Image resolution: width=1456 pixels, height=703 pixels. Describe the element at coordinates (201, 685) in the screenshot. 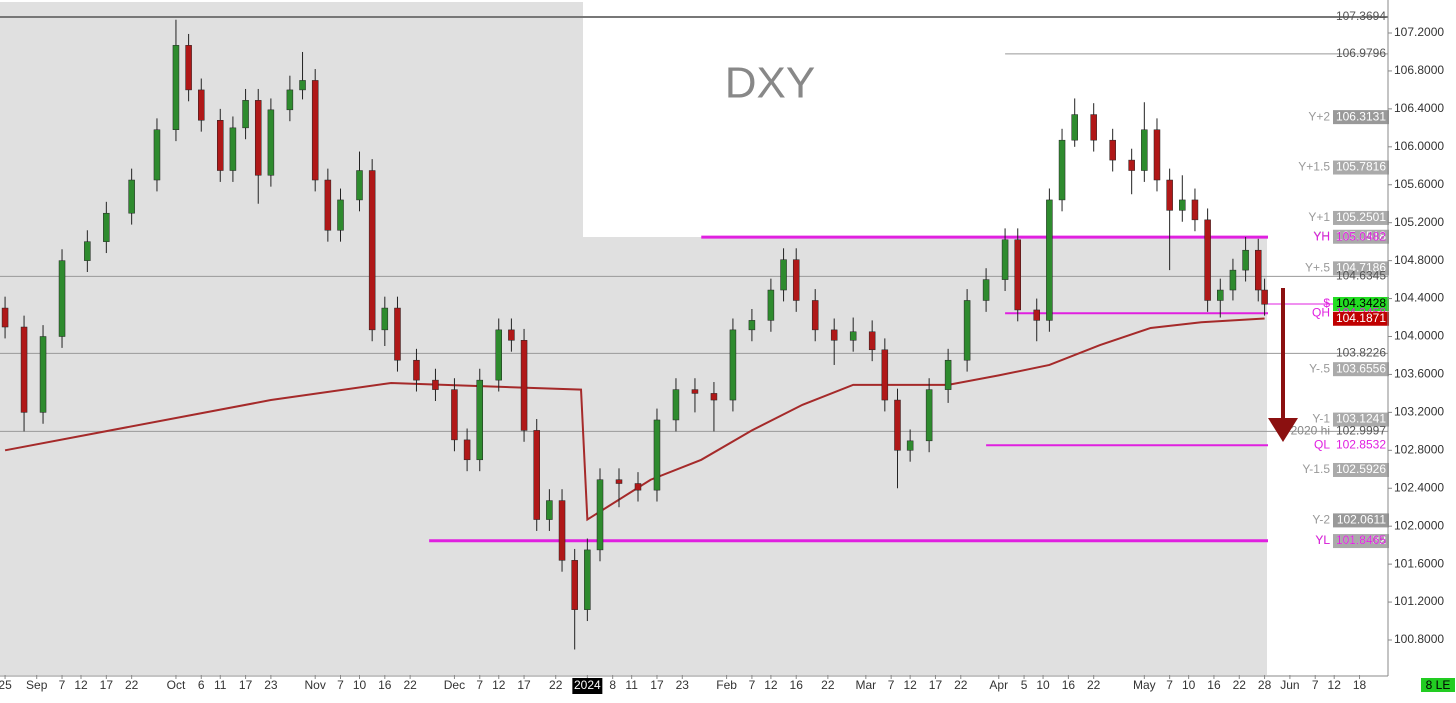

I see `x-tick-label: 6` at that location.